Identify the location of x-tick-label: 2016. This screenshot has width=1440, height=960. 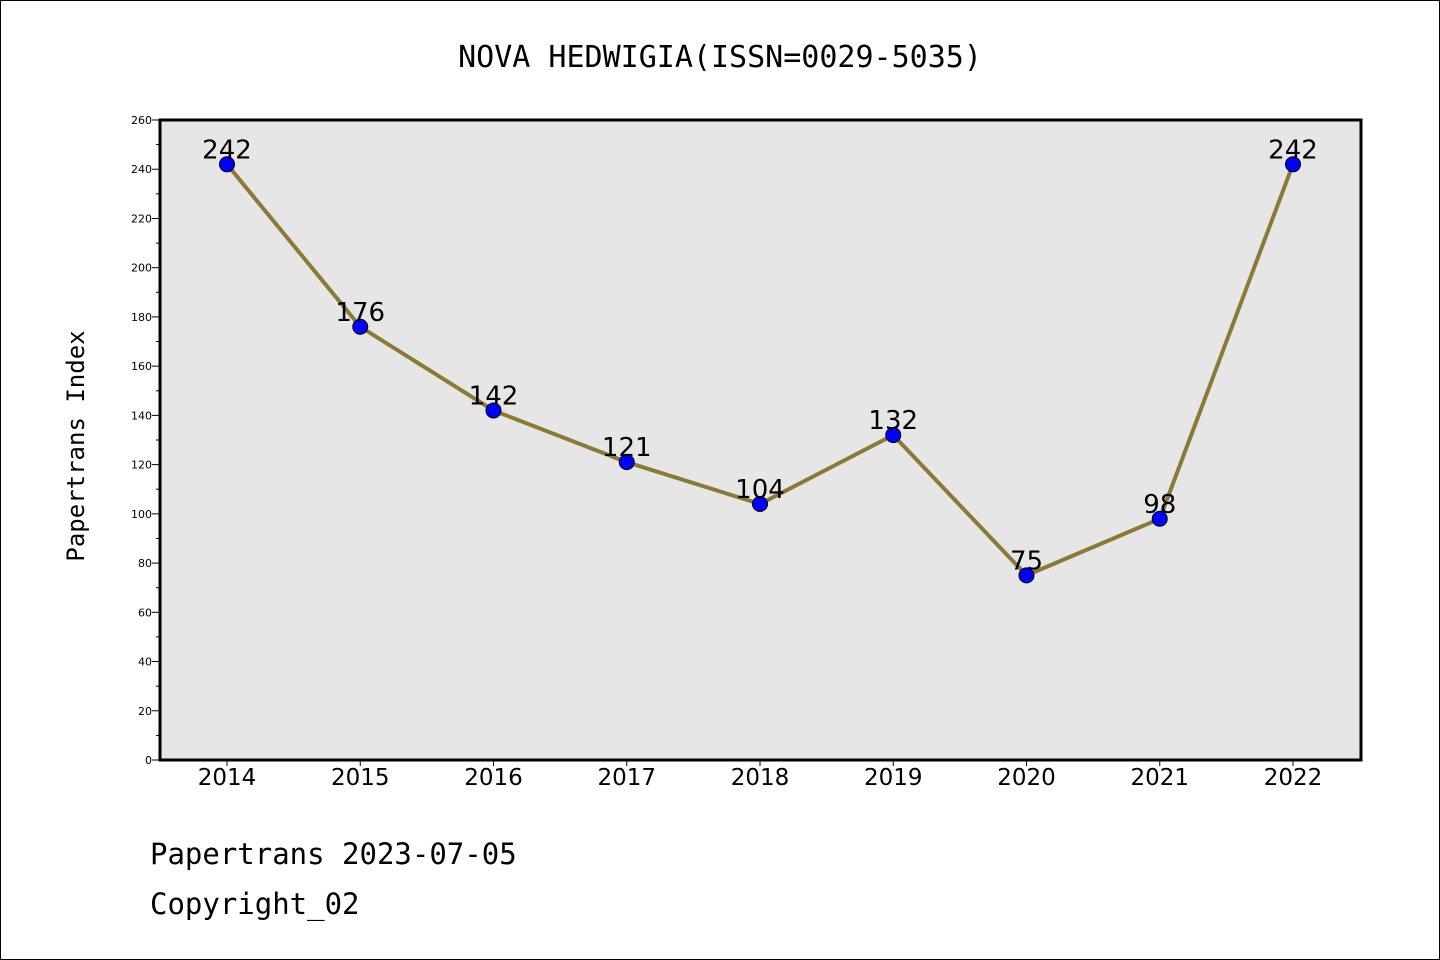
(493, 778).